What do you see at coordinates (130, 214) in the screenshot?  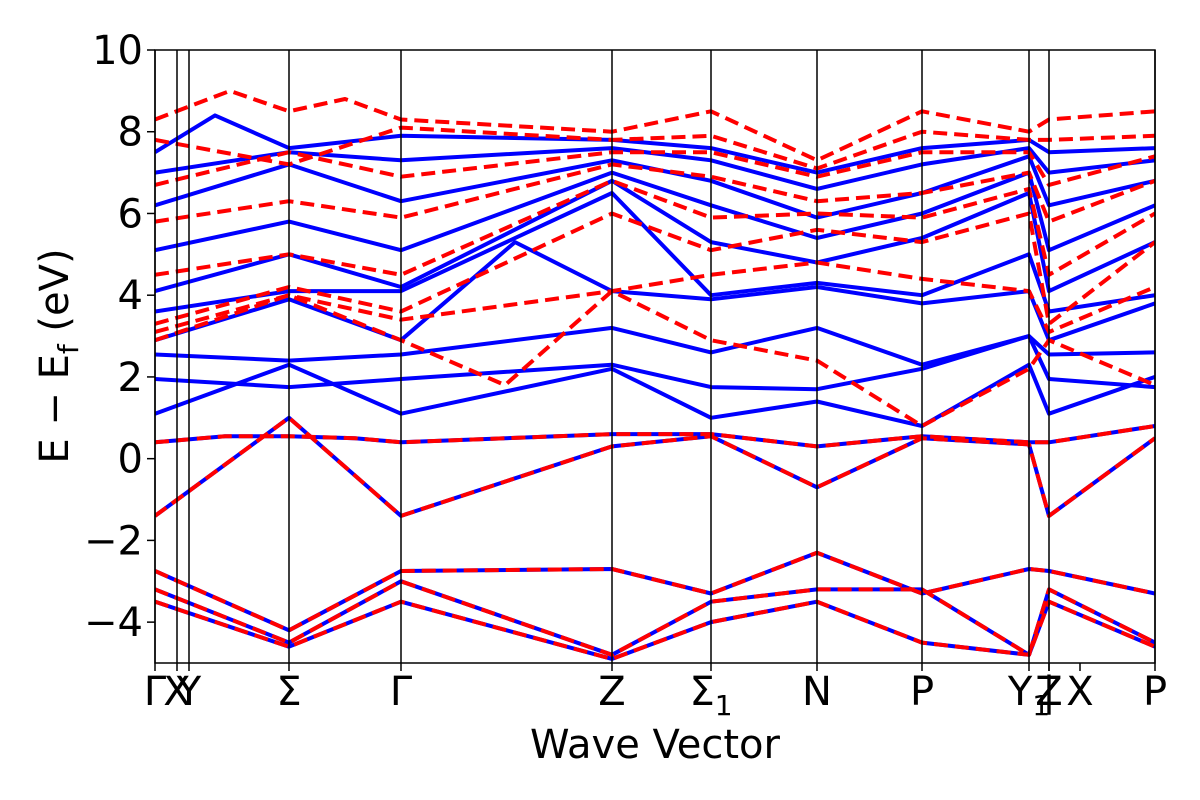 I see `y-tick-label: 6` at bounding box center [130, 214].